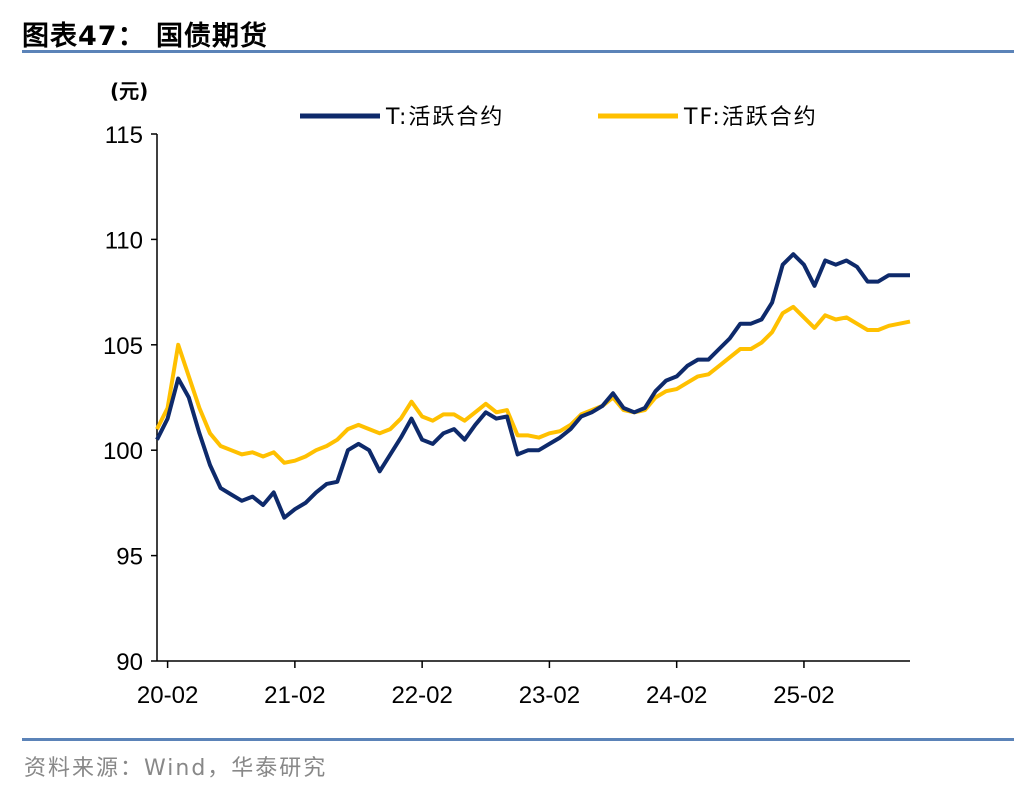 This screenshot has height=792, width=1036. I want to click on series-line-tf, so click(533, 384).